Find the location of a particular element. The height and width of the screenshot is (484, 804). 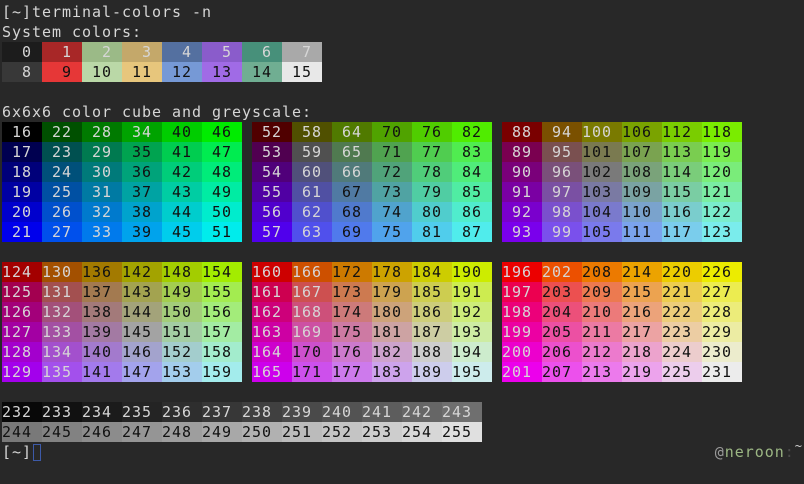

cube-color-208: 208 is located at coordinates (602, 272).